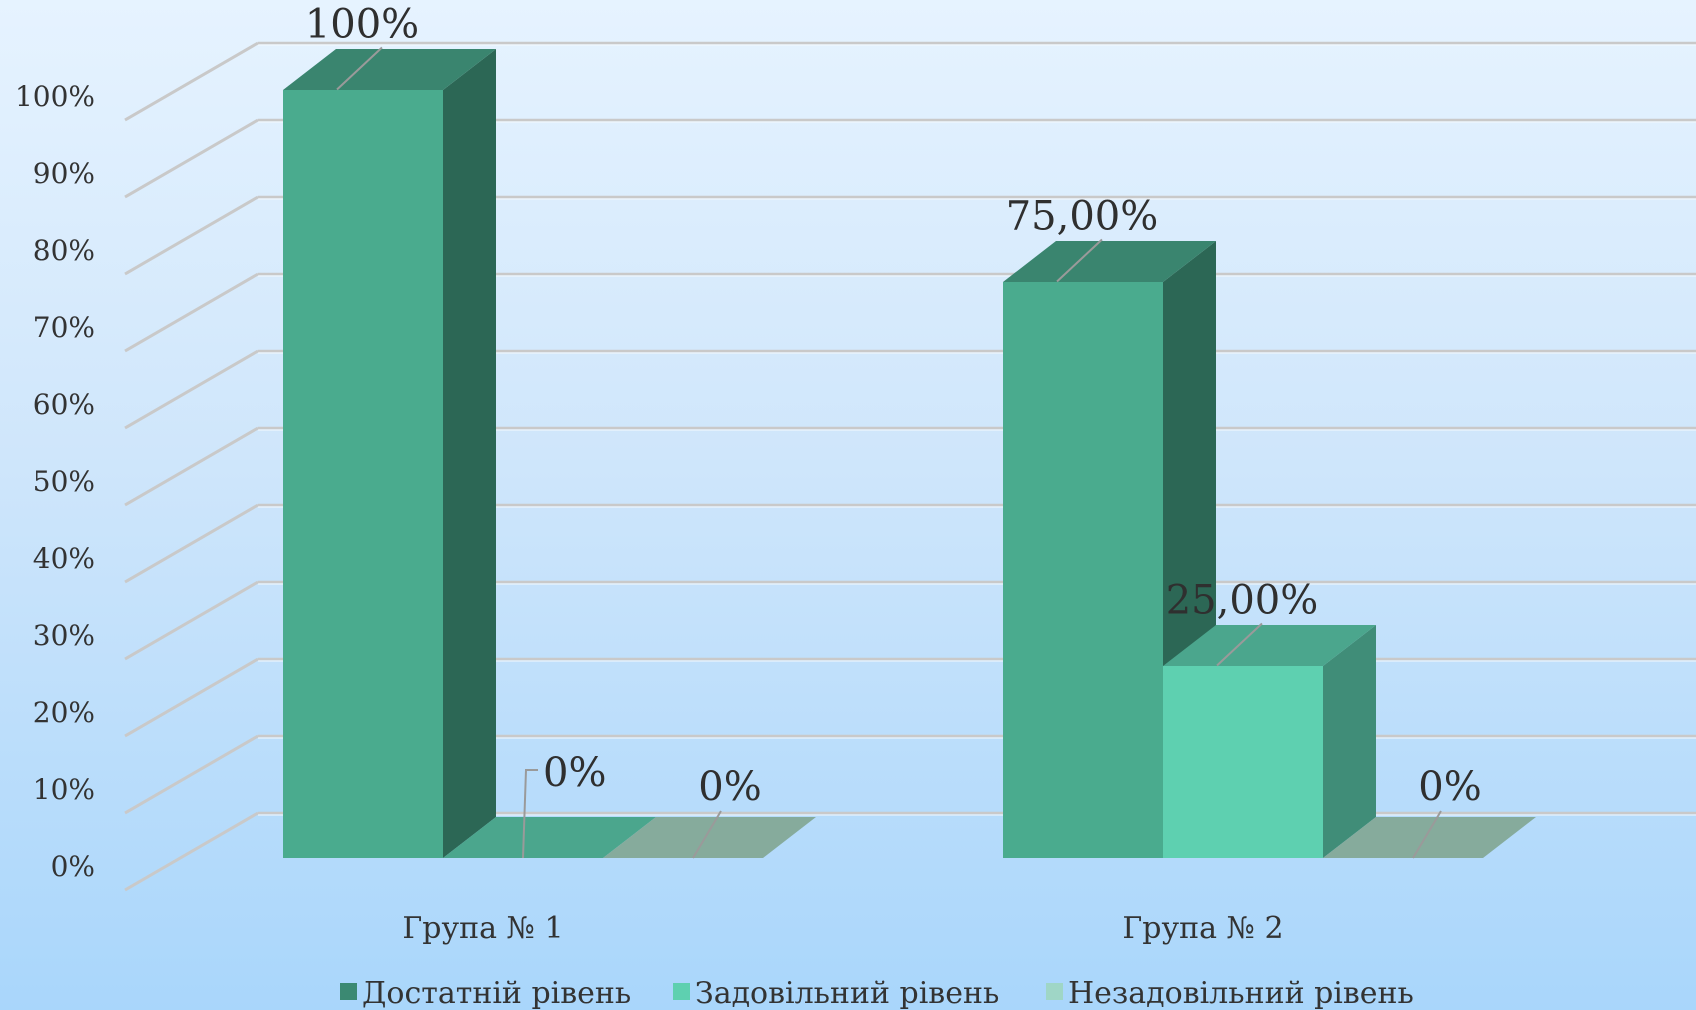 The height and width of the screenshot is (1010, 1696). I want to click on y-tick-label: 0%, so click(73, 866).